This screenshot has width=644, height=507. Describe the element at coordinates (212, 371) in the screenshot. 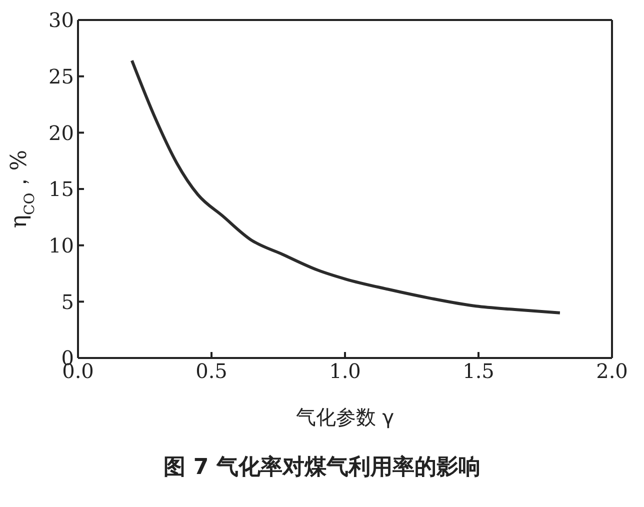

I see `x-tick-label: 0.5` at that location.